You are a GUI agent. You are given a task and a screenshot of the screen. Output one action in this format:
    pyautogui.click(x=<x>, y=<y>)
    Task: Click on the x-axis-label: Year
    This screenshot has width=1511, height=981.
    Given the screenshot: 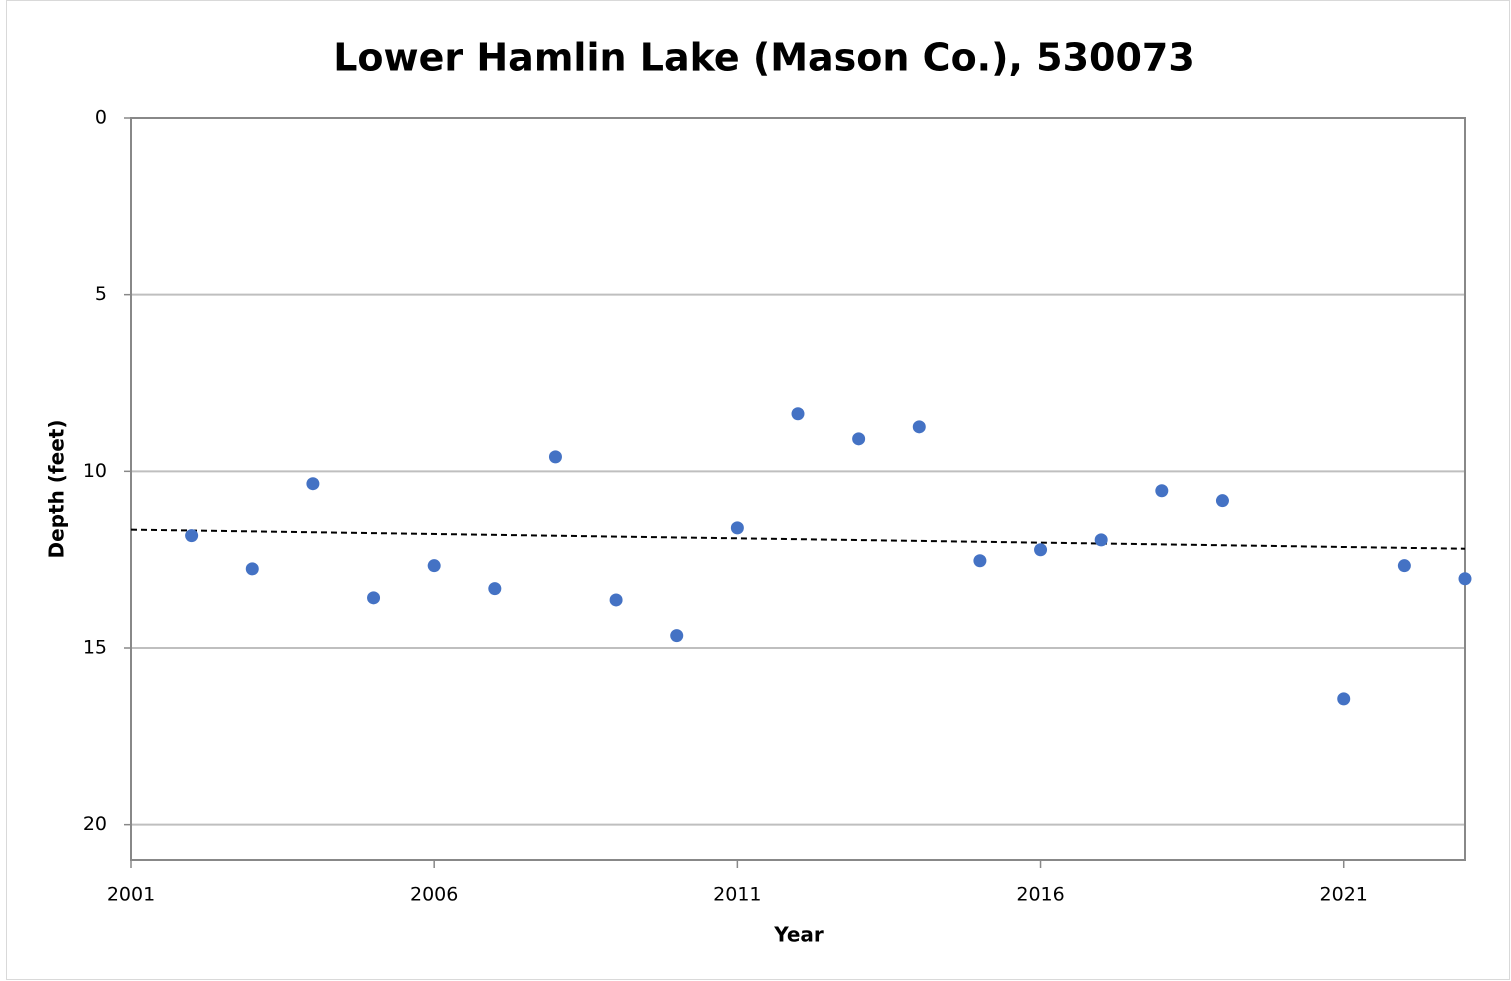 What is the action you would take?
    pyautogui.click(x=798, y=935)
    